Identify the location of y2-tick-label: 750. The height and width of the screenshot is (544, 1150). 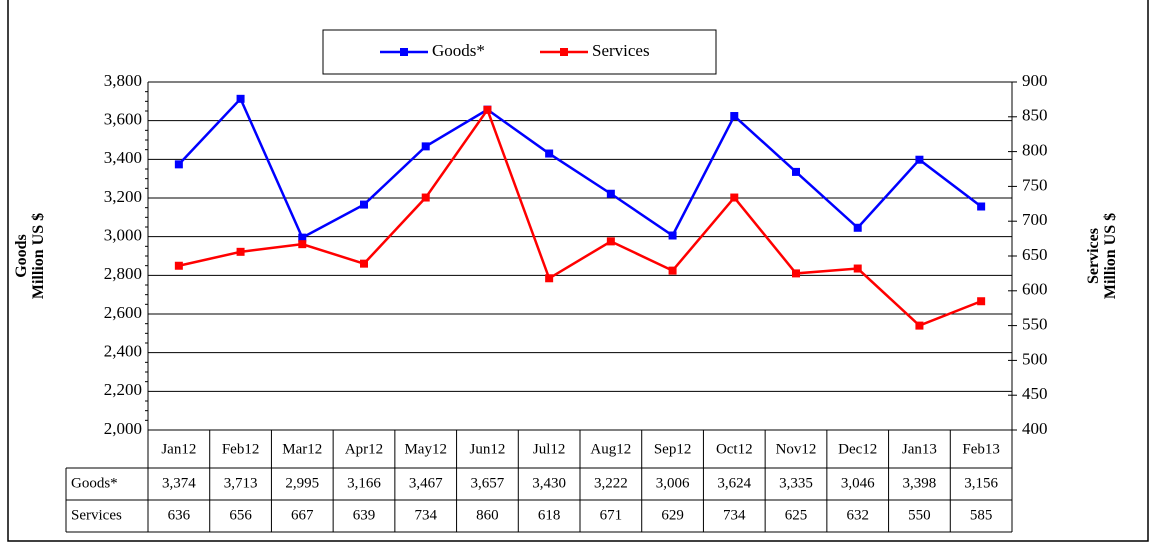
(1035, 184).